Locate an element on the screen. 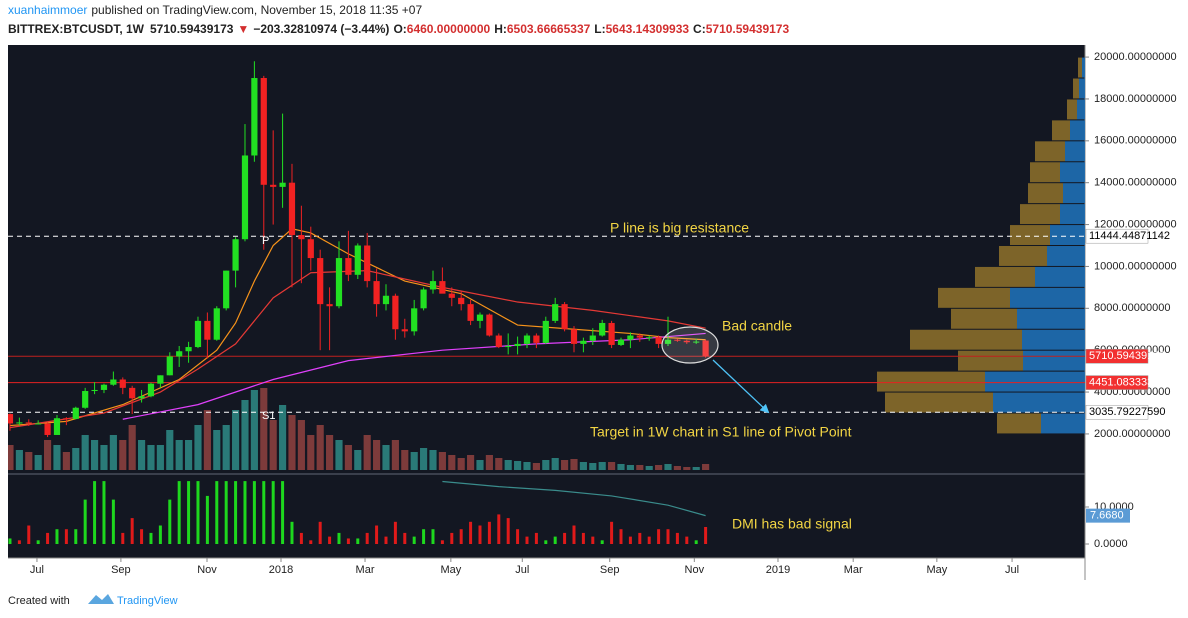 This screenshot has width=1188, height=618. open-value: 6460.00000000 is located at coordinates (449, 29).